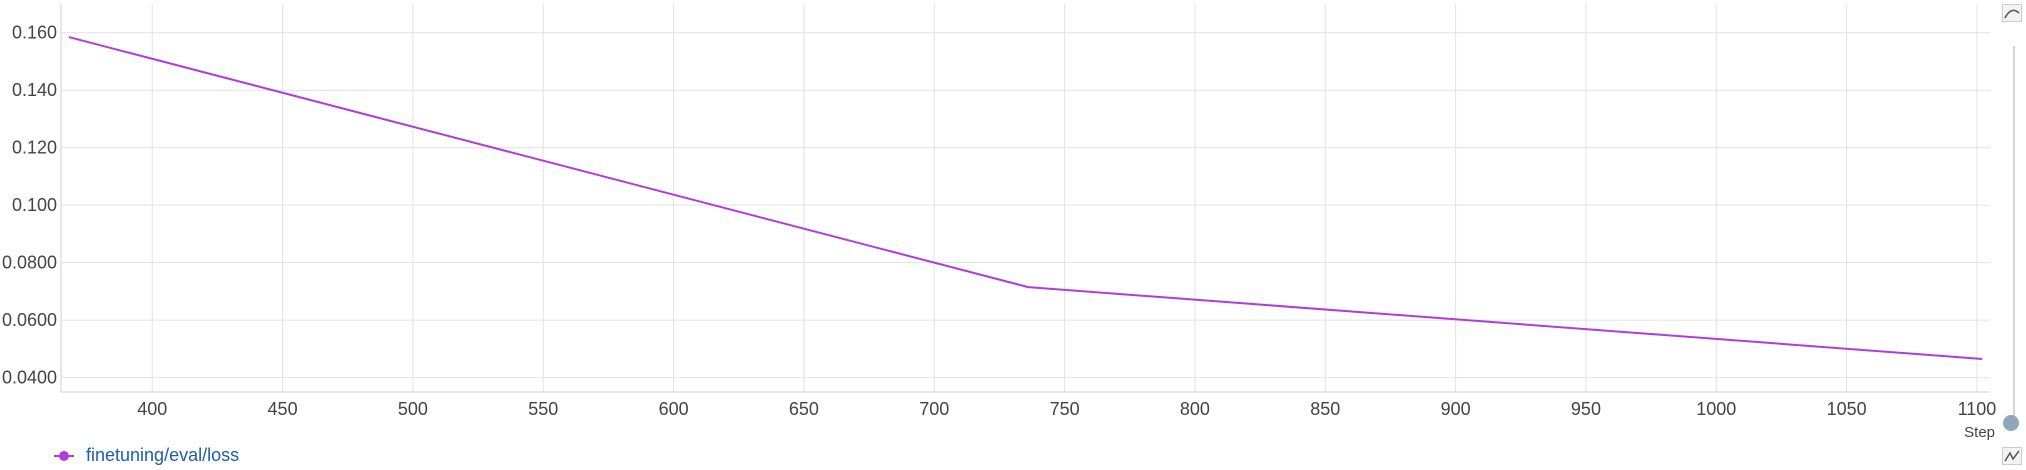  Describe the element at coordinates (1716, 409) in the screenshot. I see `x-tick-label: 1000` at that location.